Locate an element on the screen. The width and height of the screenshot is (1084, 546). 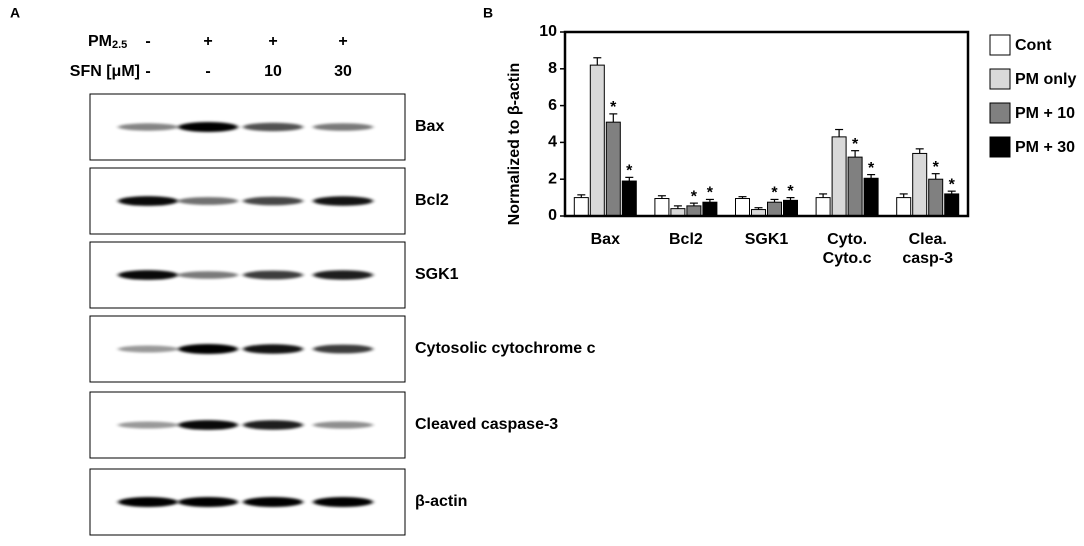
treatment-label: PM is located at coordinates (100, 41).